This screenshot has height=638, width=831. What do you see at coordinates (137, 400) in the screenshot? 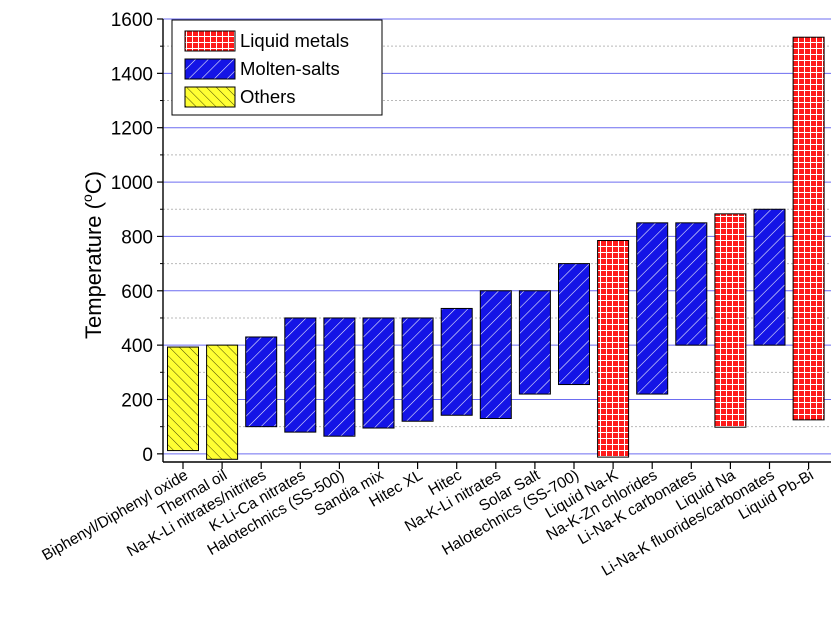
I see `y-tick-label: 200` at bounding box center [137, 400].